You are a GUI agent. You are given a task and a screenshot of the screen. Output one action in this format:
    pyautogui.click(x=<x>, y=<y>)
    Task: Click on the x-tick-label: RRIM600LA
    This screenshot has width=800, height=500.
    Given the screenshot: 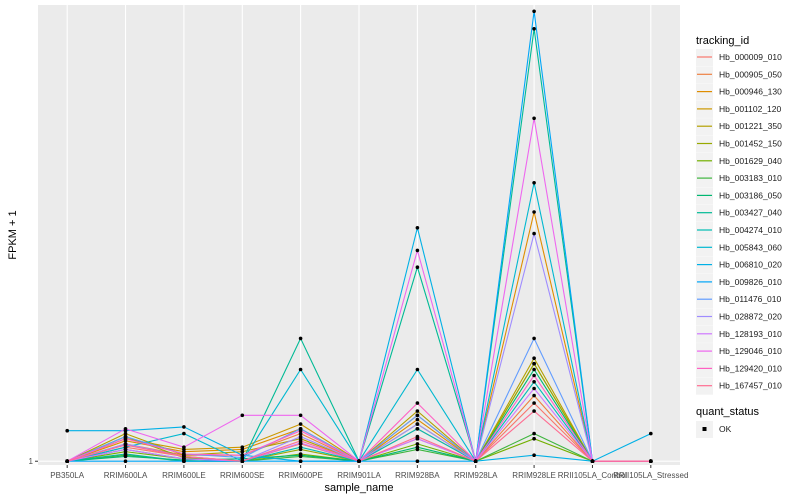 What is the action you would take?
    pyautogui.click(x=126, y=475)
    